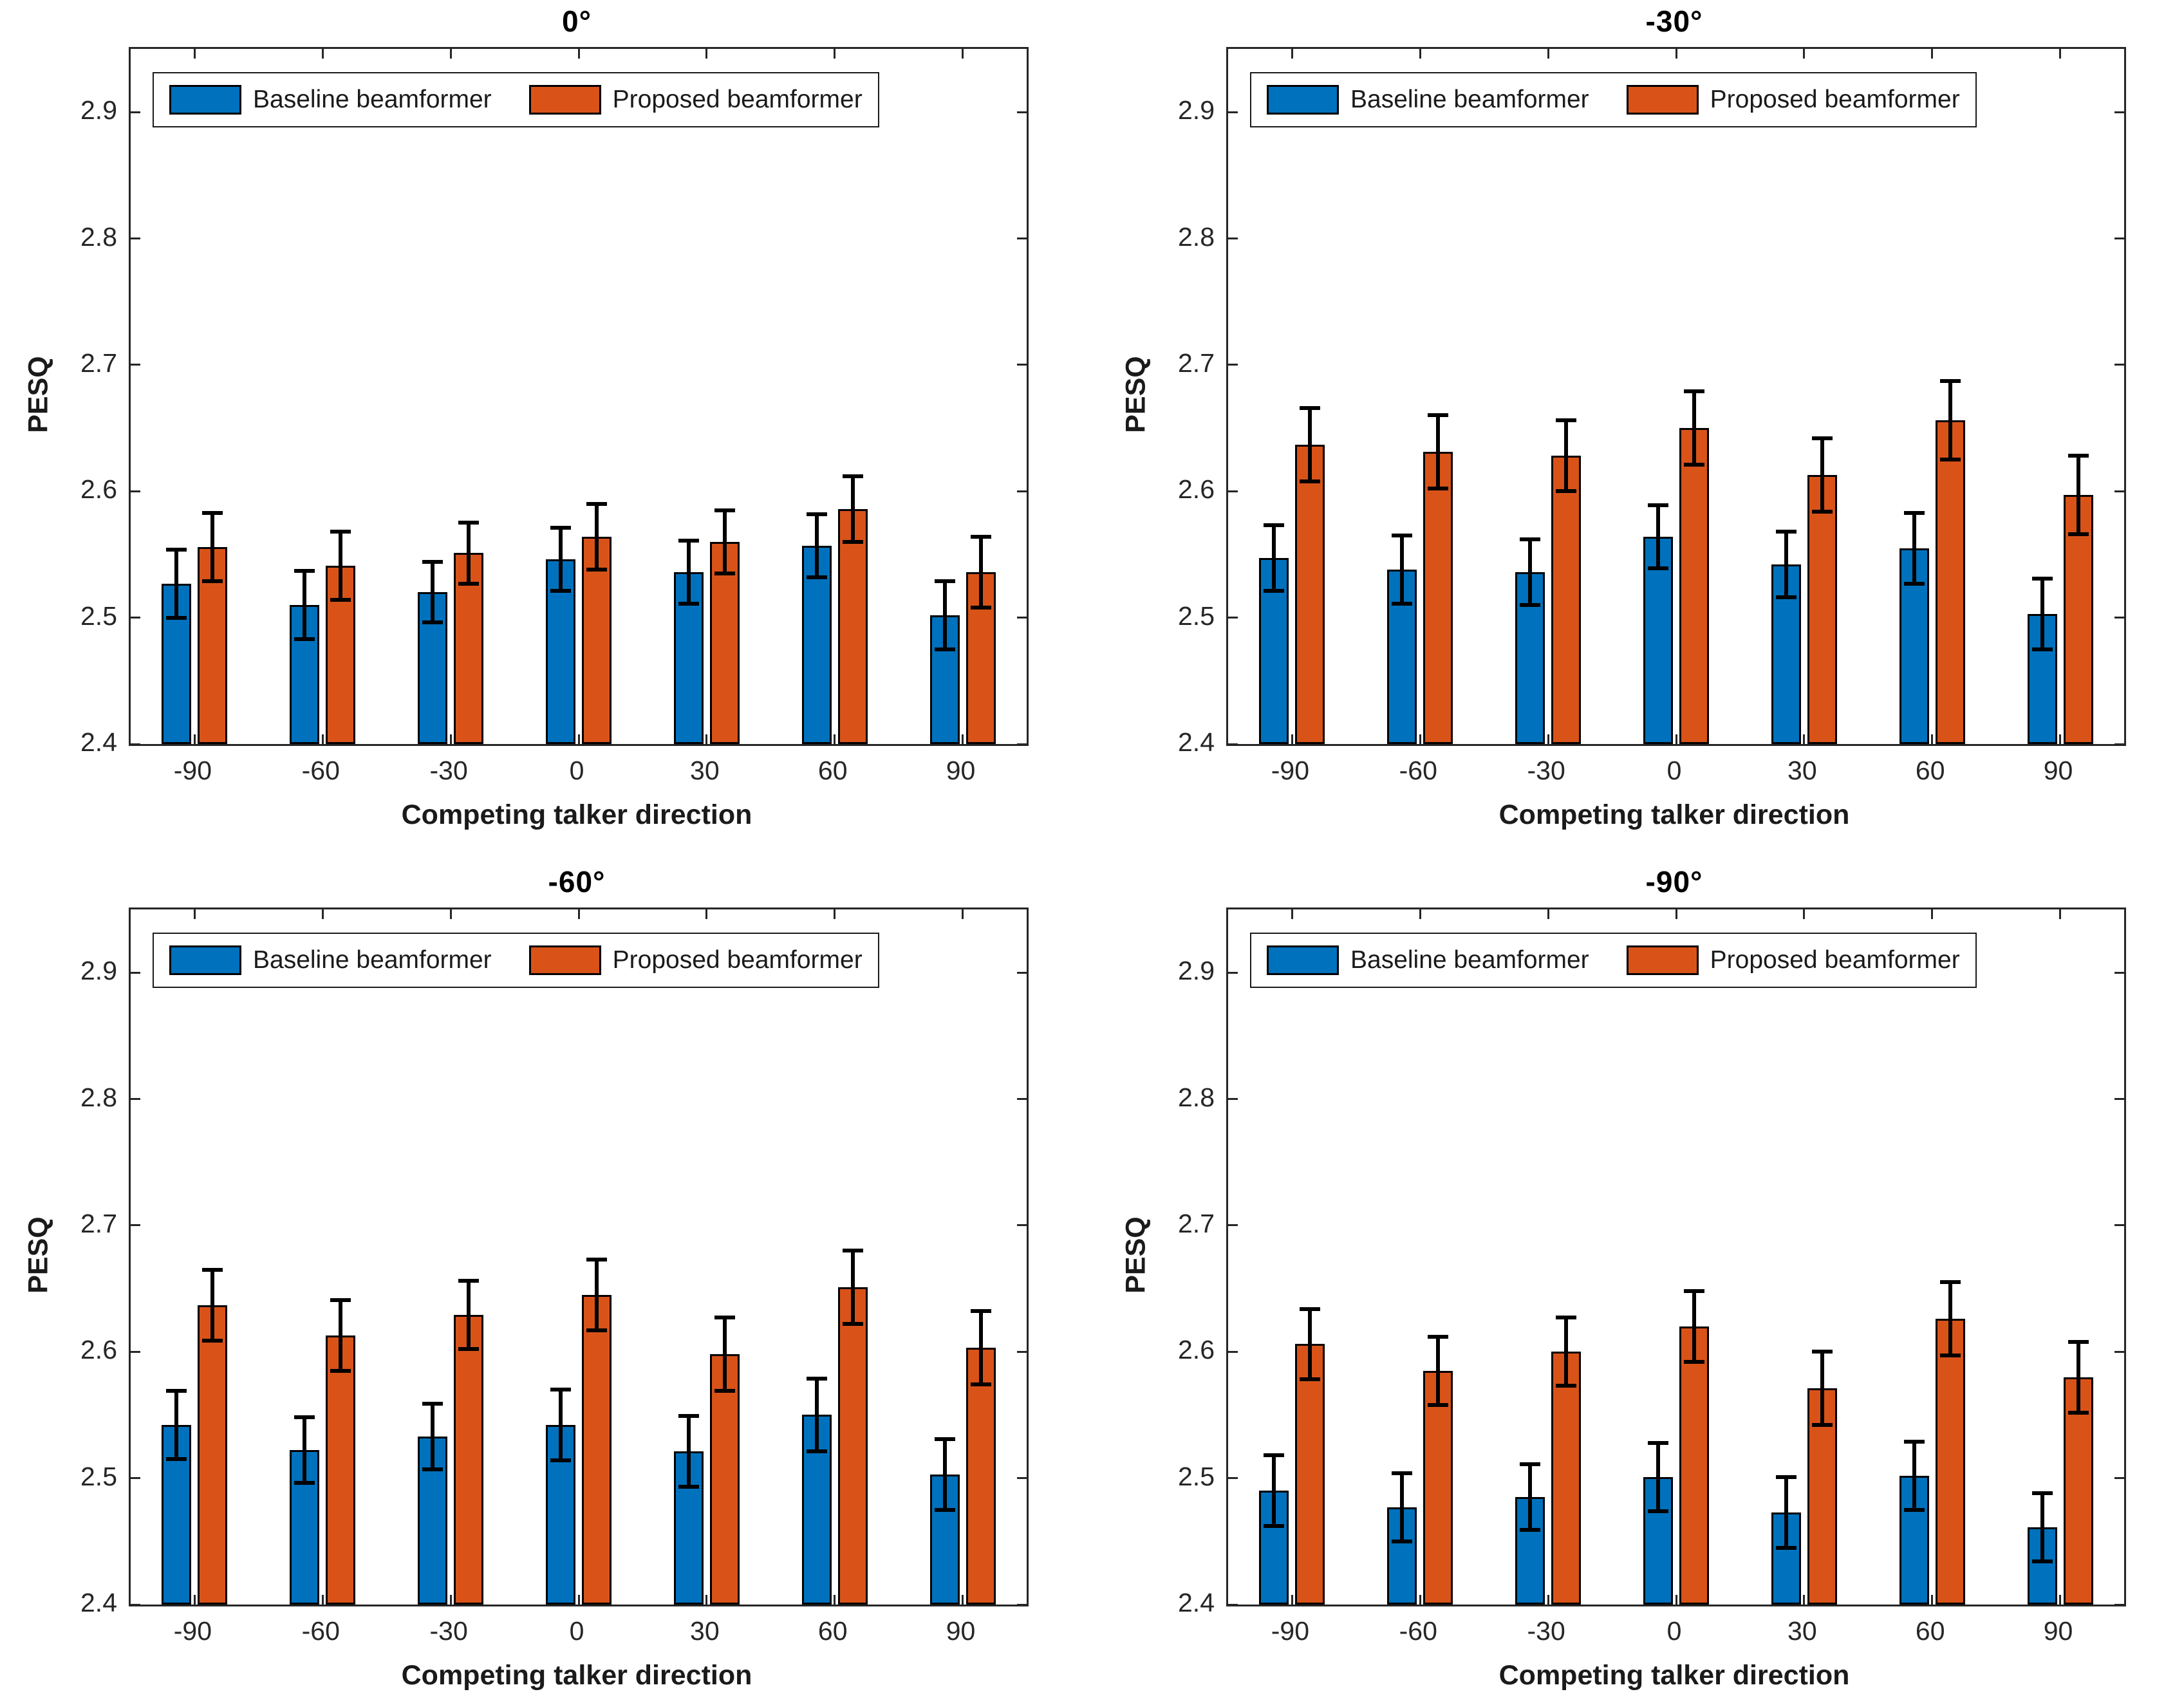 The image size is (2184, 1703). Describe the element at coordinates (576, 1676) in the screenshot. I see `x-axis-label: Competing talker direction` at that location.